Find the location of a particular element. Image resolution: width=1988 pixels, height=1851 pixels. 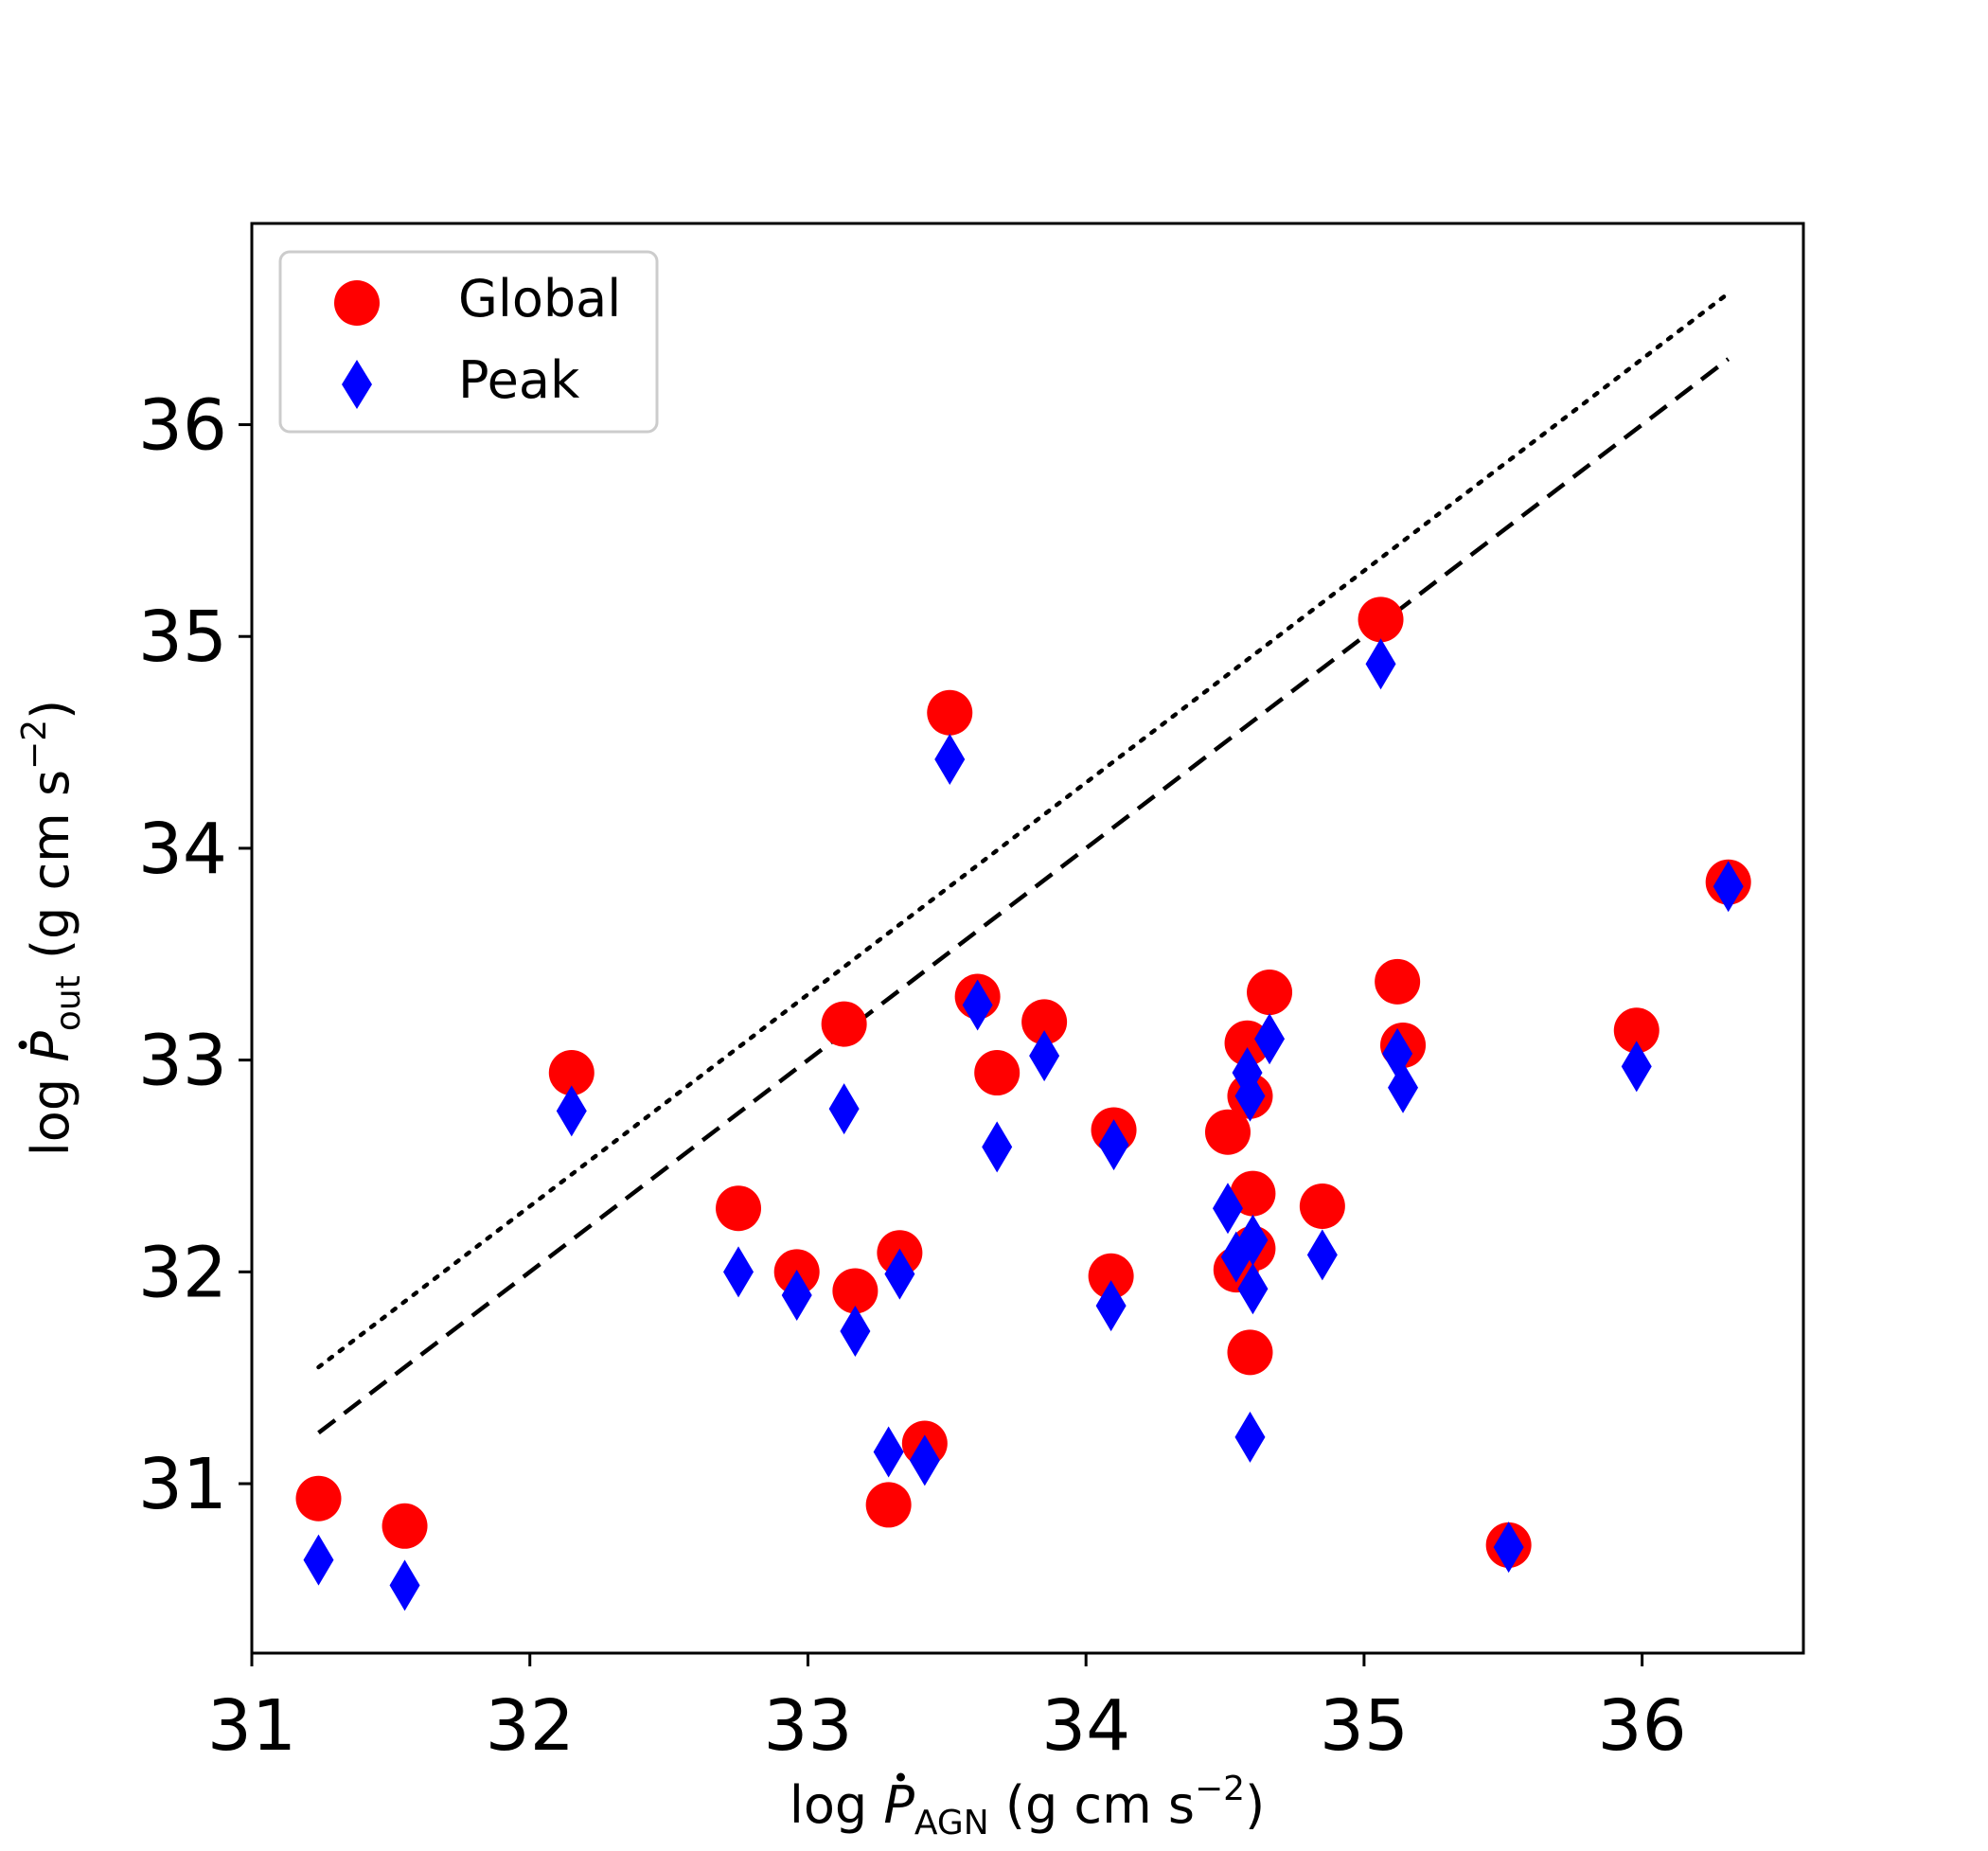

y-tick-label: 33 is located at coordinates (182, 1061).